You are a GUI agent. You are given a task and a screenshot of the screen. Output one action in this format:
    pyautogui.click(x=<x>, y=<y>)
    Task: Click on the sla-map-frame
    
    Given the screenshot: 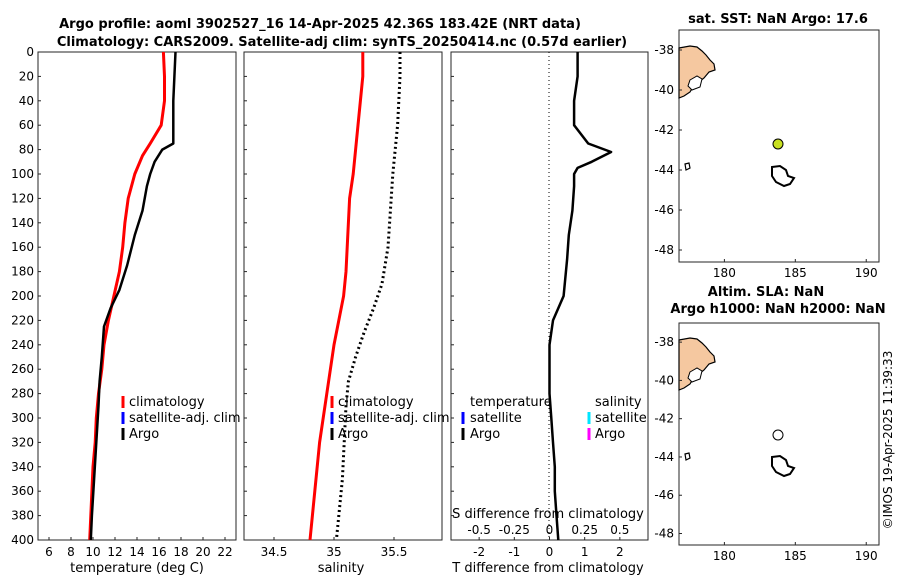 What is the action you would take?
    pyautogui.click(x=779, y=434)
    